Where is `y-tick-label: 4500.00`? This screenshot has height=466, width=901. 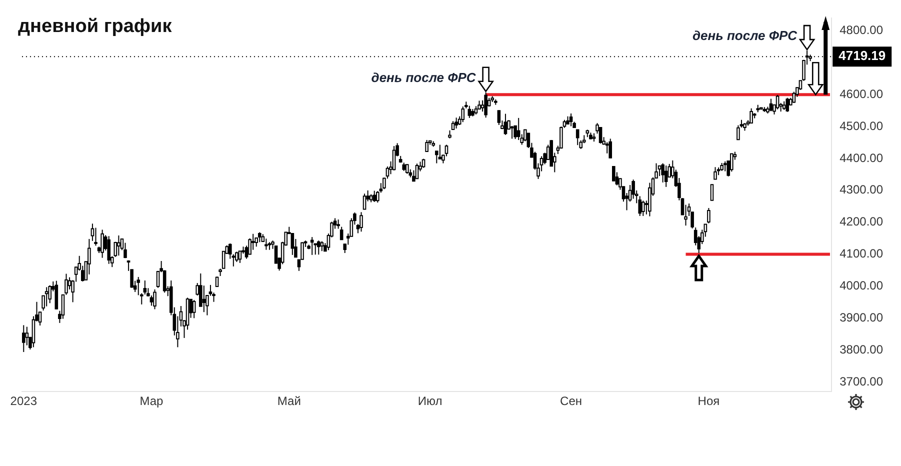
y-tick-label: 4500.00 is located at coordinates (862, 125).